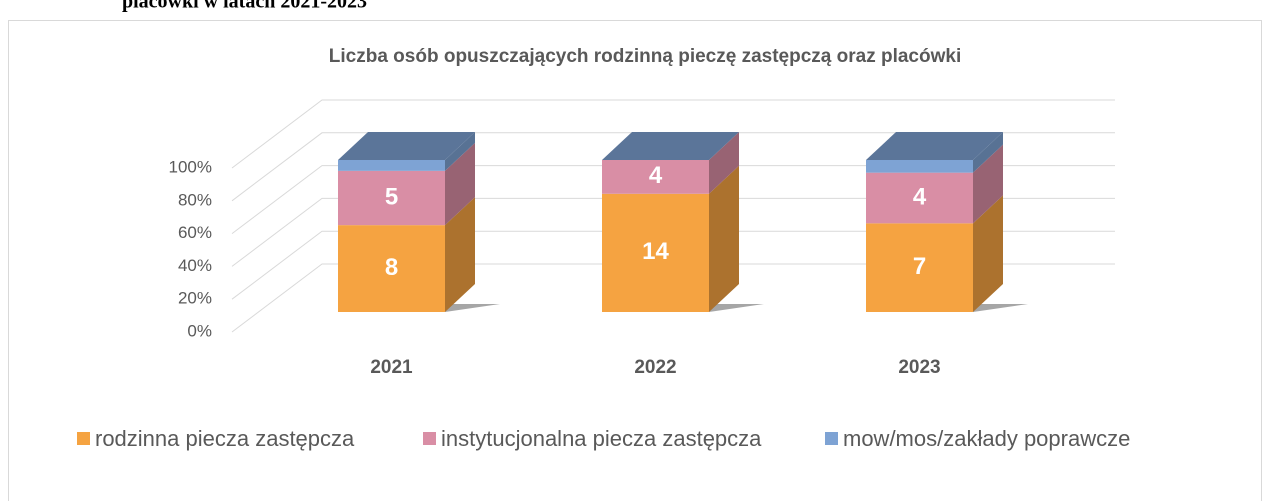  I want to click on x-tick-label: 2022, so click(655, 367).